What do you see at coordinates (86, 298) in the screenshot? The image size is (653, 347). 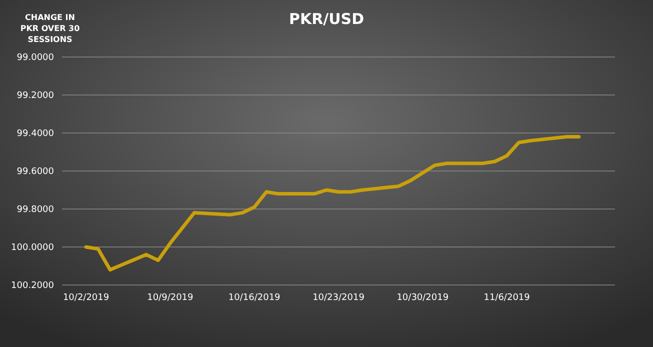 I see `x-tick-label: 10/2/2019` at bounding box center [86, 298].